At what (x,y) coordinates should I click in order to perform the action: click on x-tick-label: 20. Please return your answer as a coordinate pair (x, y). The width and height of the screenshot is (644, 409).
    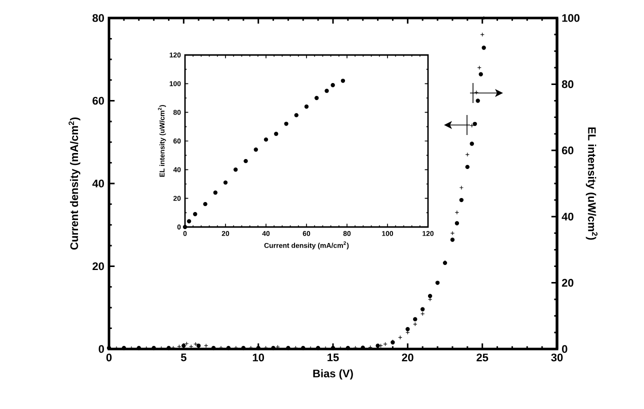
    Looking at the image, I should click on (408, 358).